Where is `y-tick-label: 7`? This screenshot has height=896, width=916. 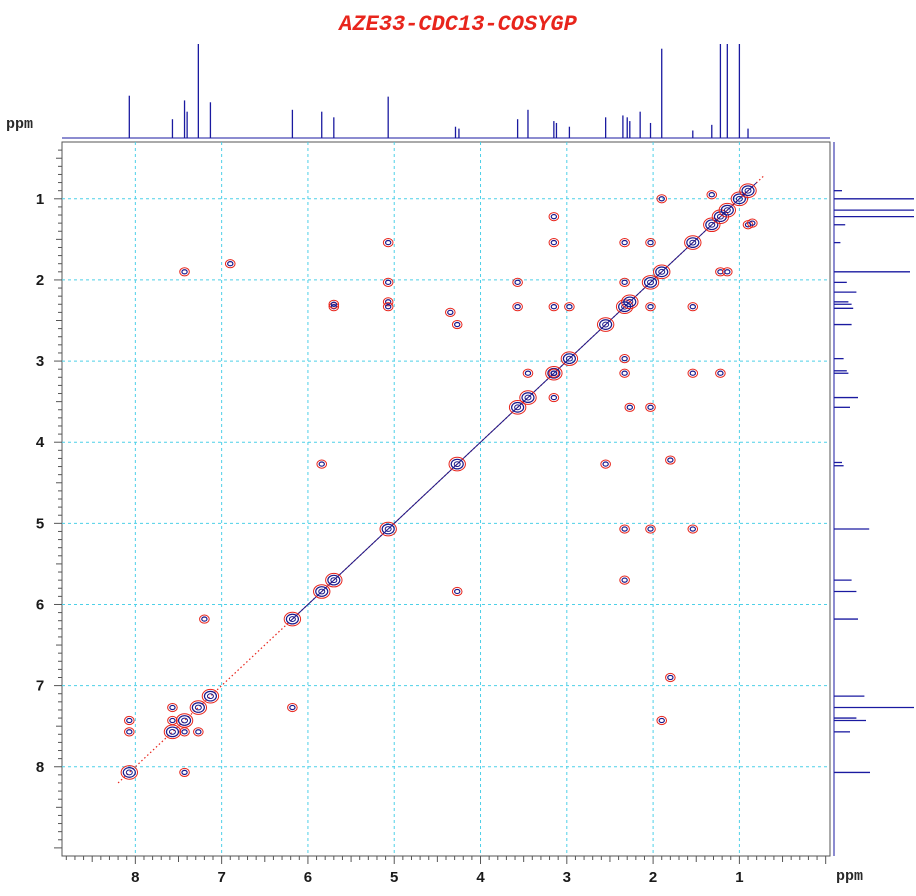
y-tick-label: 7 is located at coordinates (40, 686).